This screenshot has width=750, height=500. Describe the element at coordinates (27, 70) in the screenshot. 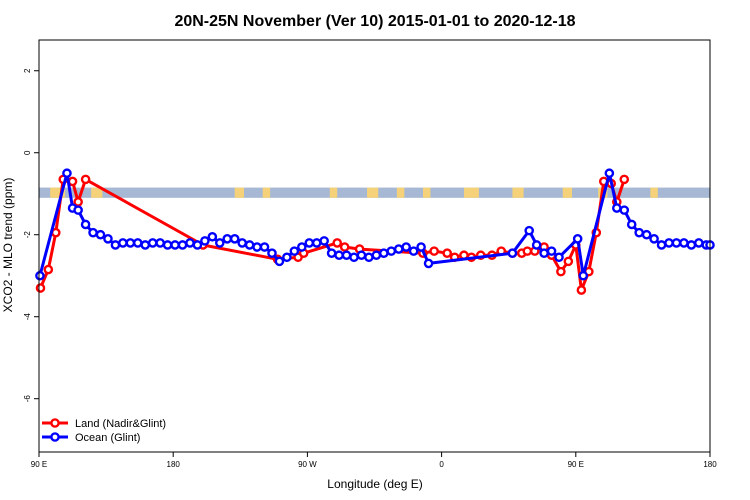

I see `y-tick-label: 2` at that location.